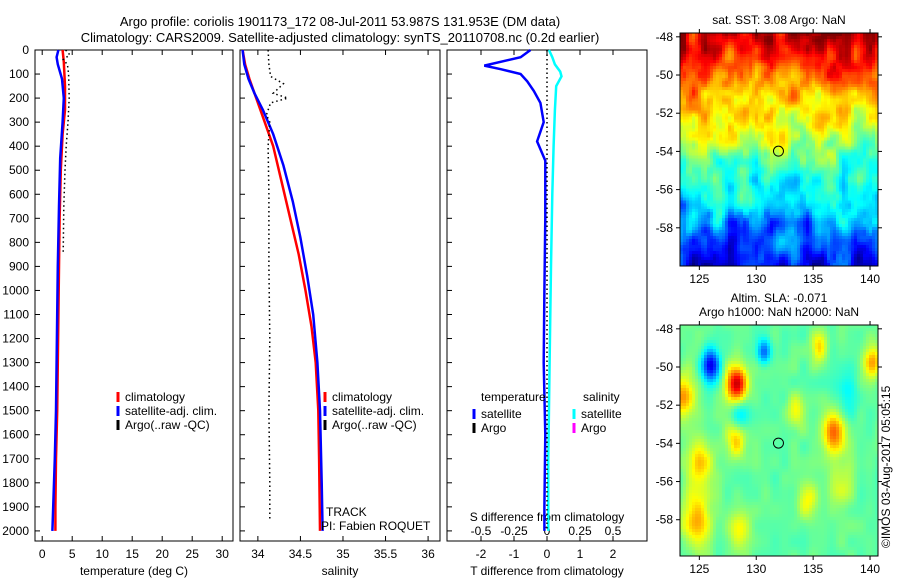 This screenshot has width=900, height=580. What do you see at coordinates (171, 411) in the screenshot?
I see `temperature-legend-label: satellite-adj. clim.` at bounding box center [171, 411].